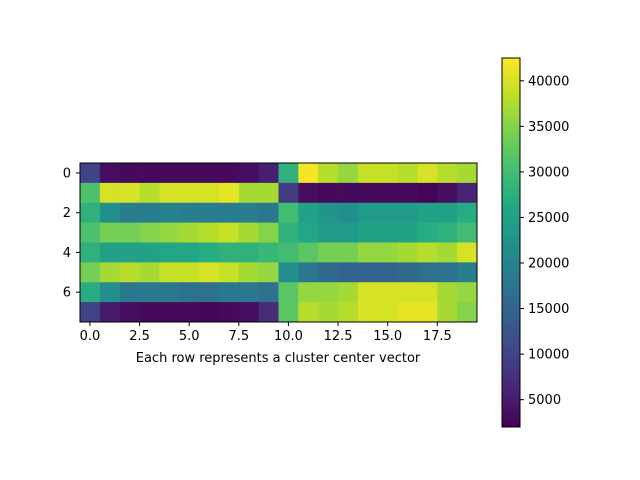  I want to click on x-tick-label: 0.0, so click(90, 336).